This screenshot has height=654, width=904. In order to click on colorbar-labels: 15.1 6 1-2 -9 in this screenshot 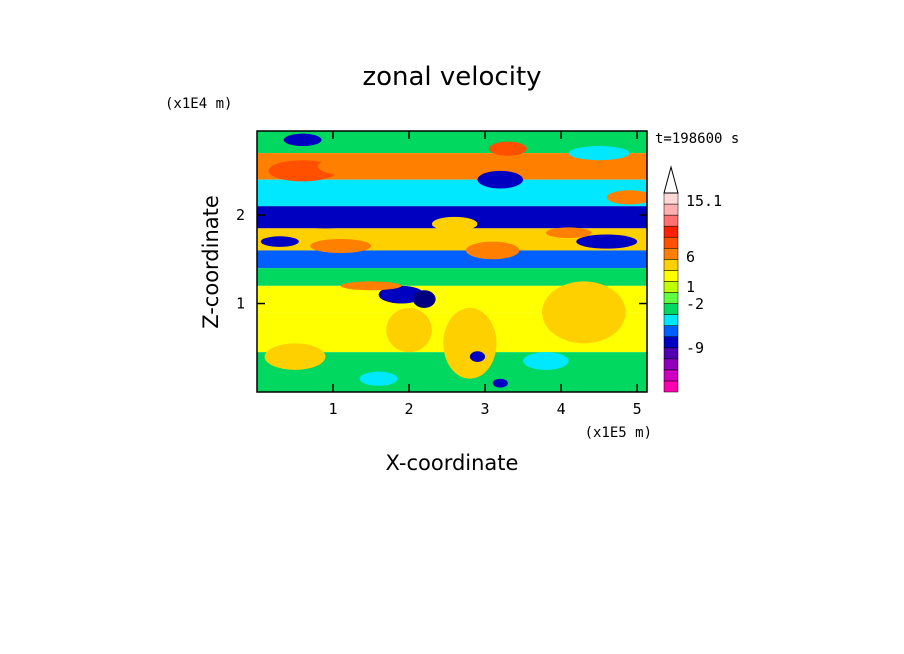, I will do `click(704, 274)`.